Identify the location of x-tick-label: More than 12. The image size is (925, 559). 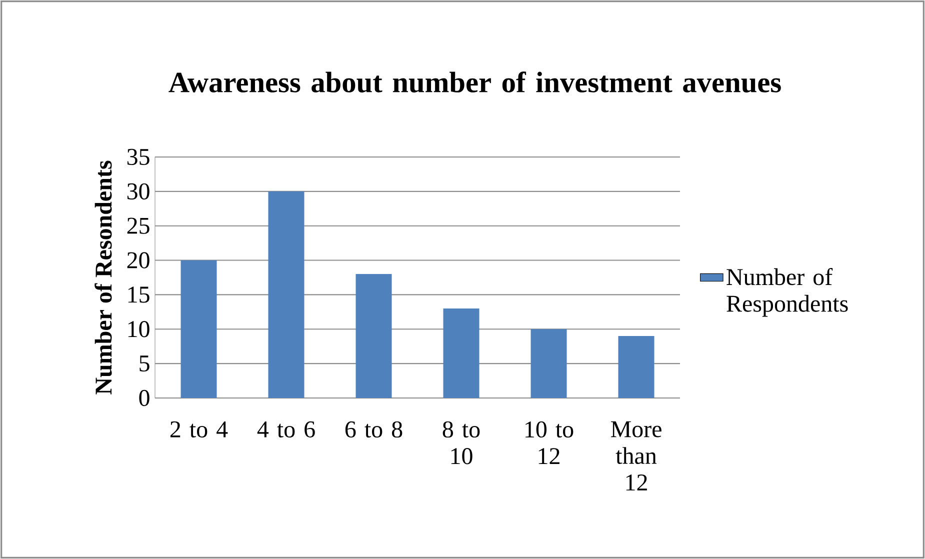
(636, 455).